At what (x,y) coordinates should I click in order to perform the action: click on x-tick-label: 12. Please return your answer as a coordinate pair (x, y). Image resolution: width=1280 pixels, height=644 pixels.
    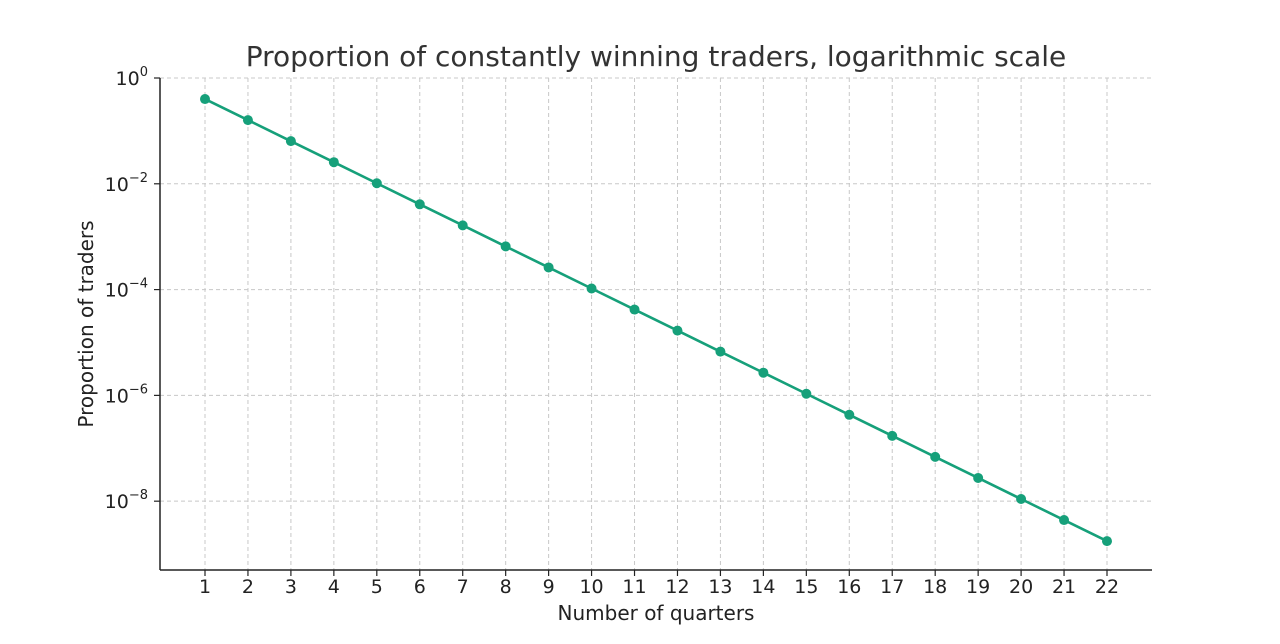
    Looking at the image, I should click on (677, 587).